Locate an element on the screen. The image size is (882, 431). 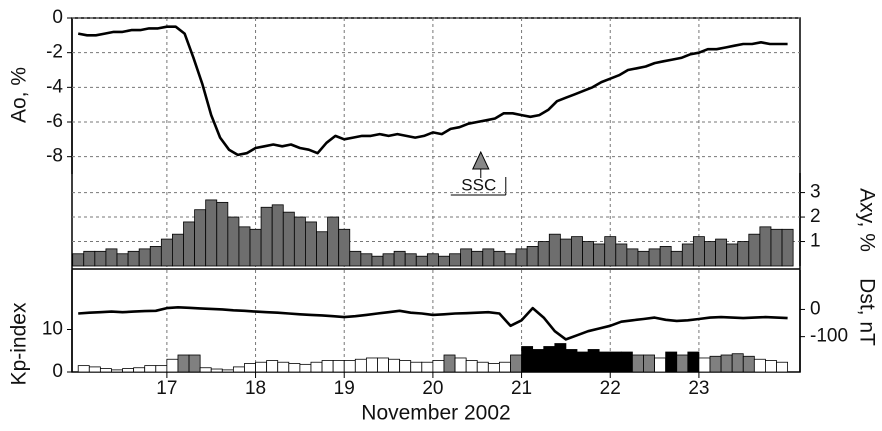
y-axis-label: Dst, nT is located at coordinates (866, 312).